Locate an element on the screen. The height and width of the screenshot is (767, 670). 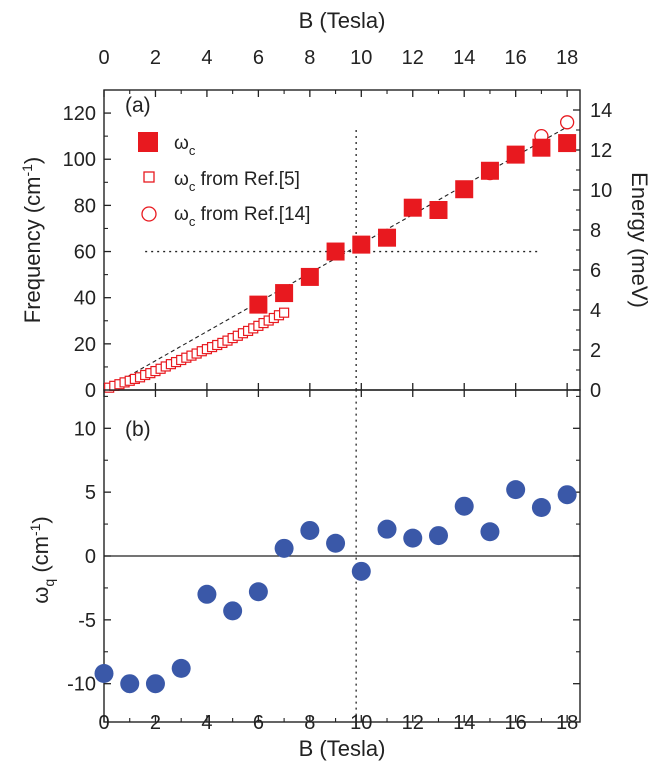
panel-a-right-y-tick-label: 10 is located at coordinates (601, 191).